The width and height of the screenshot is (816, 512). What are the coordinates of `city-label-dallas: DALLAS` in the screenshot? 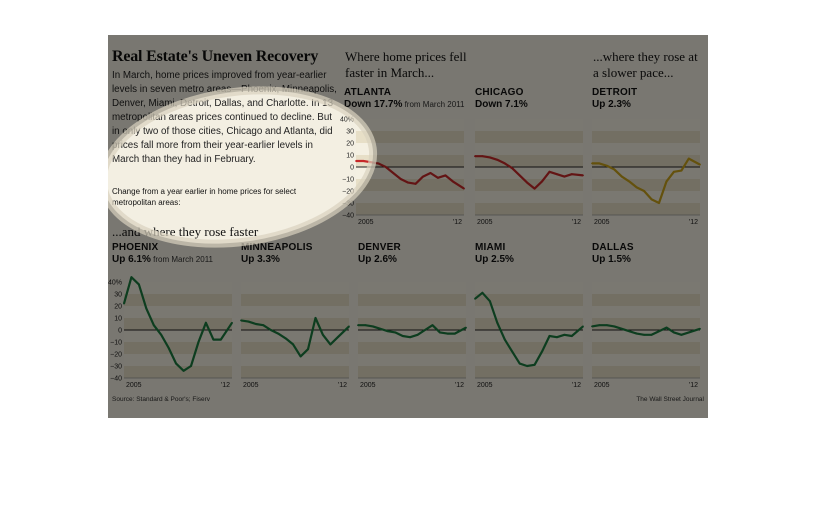 It's located at (613, 247).